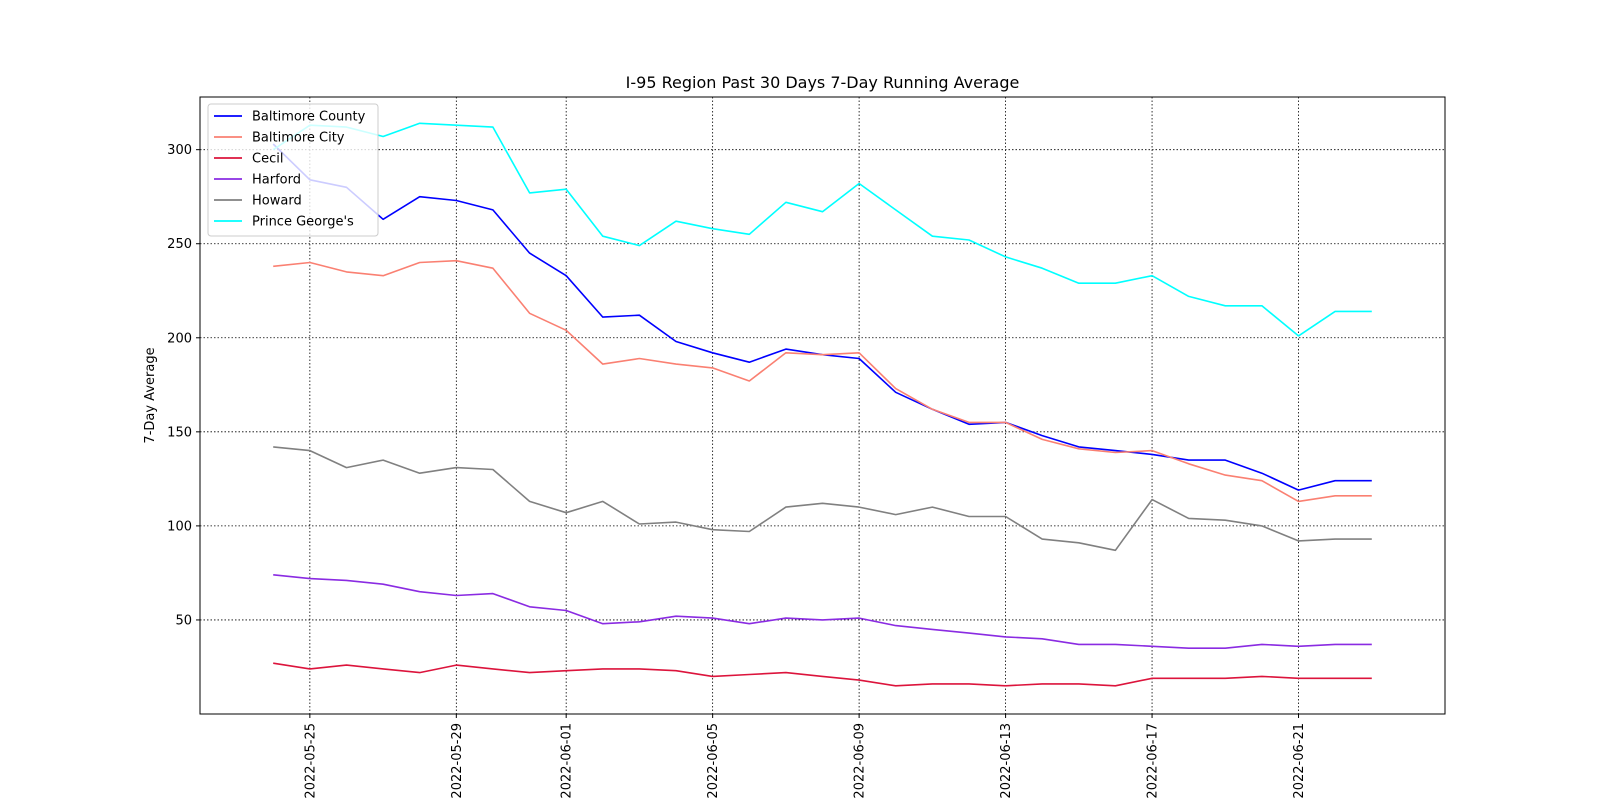 Image resolution: width=1600 pixels, height=804 pixels. Describe the element at coordinates (303, 222) in the screenshot. I see `legend-label: Prince George's` at that location.